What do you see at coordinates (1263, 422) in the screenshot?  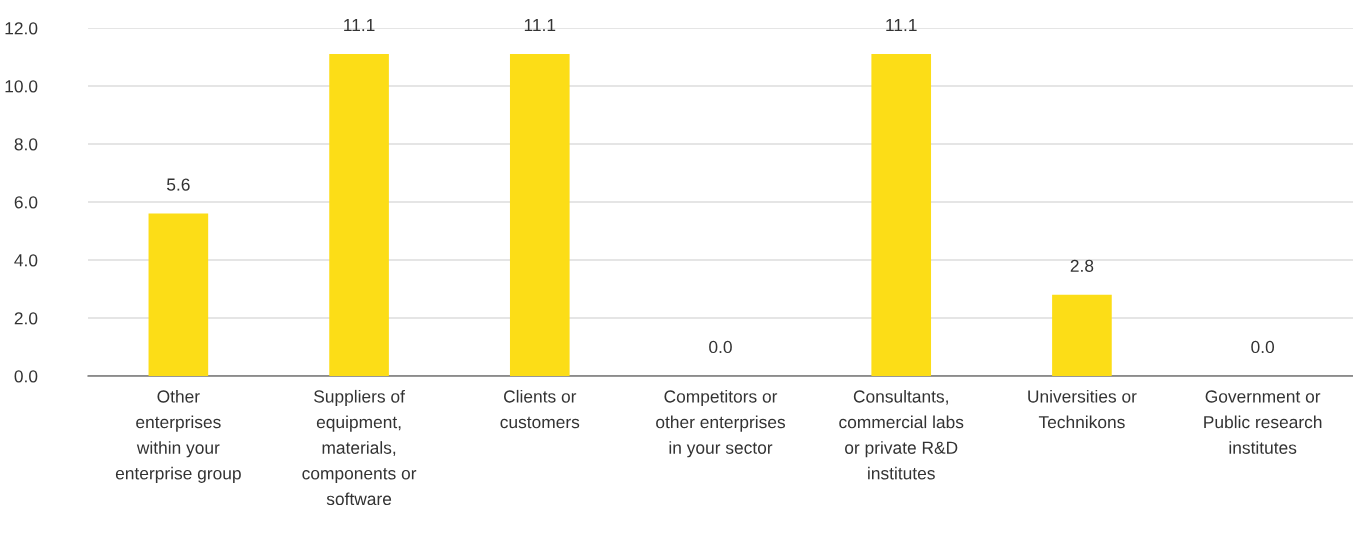 I see `x-tick-label: Government or Public research institutes` at bounding box center [1263, 422].